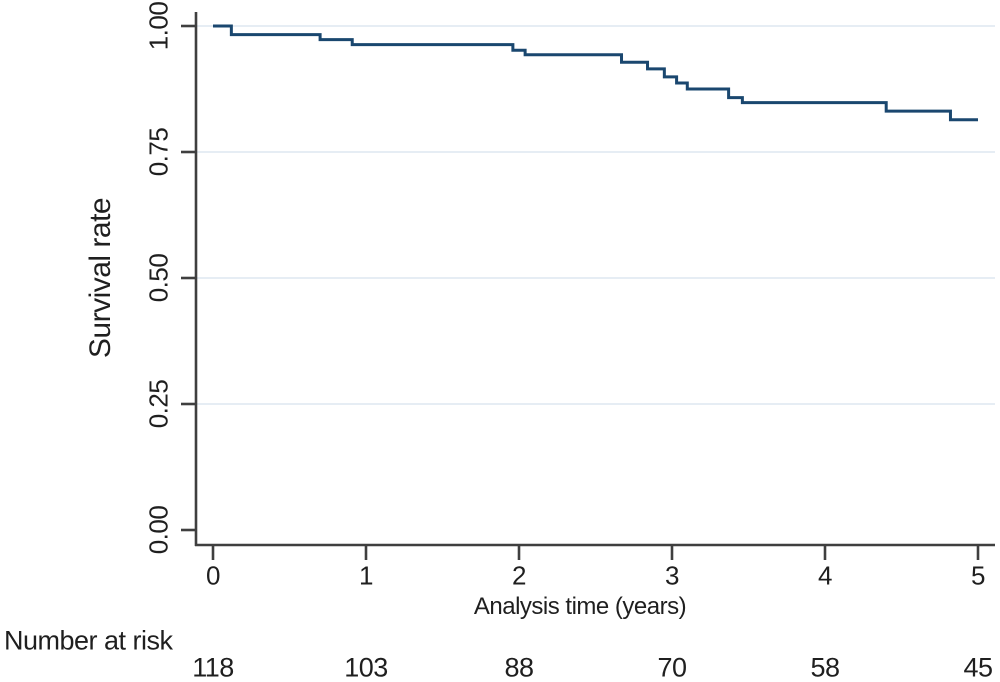  Describe the element at coordinates (672, 667) in the screenshot. I see `risk-count: 70` at that location.